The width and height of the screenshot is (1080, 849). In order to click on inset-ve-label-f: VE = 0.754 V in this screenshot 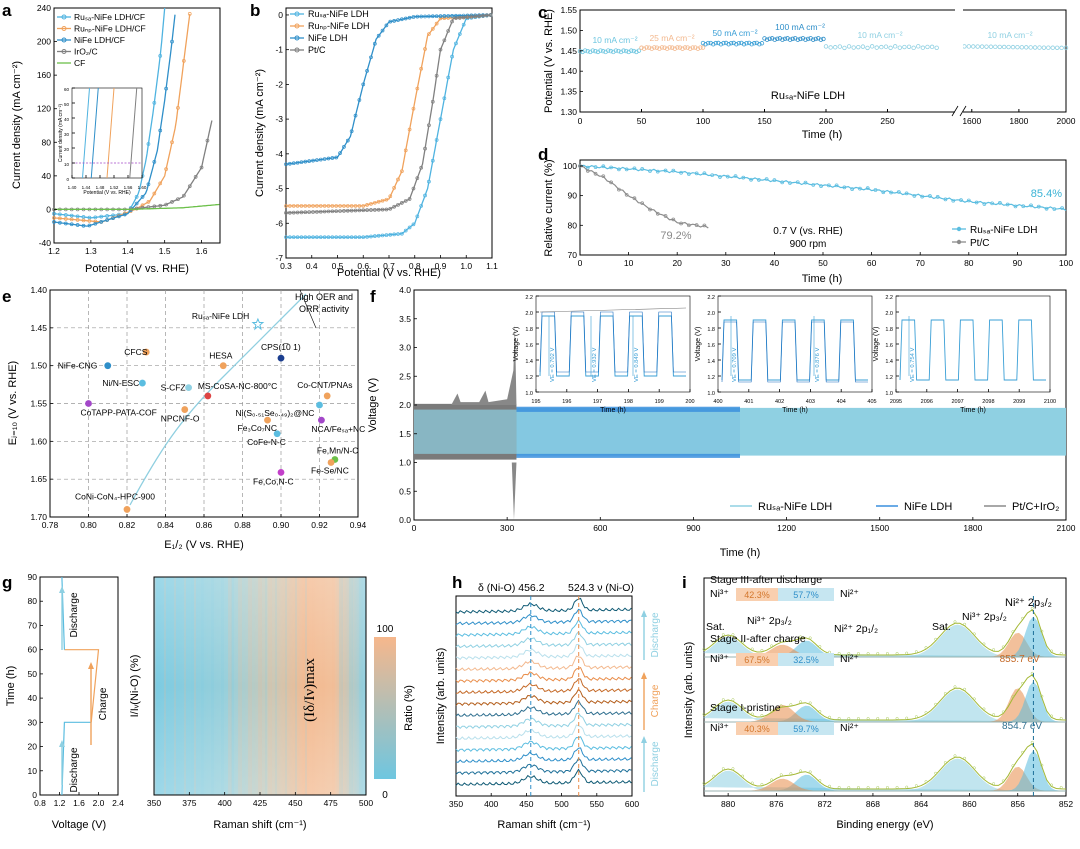, I will do `click(913, 365)`.